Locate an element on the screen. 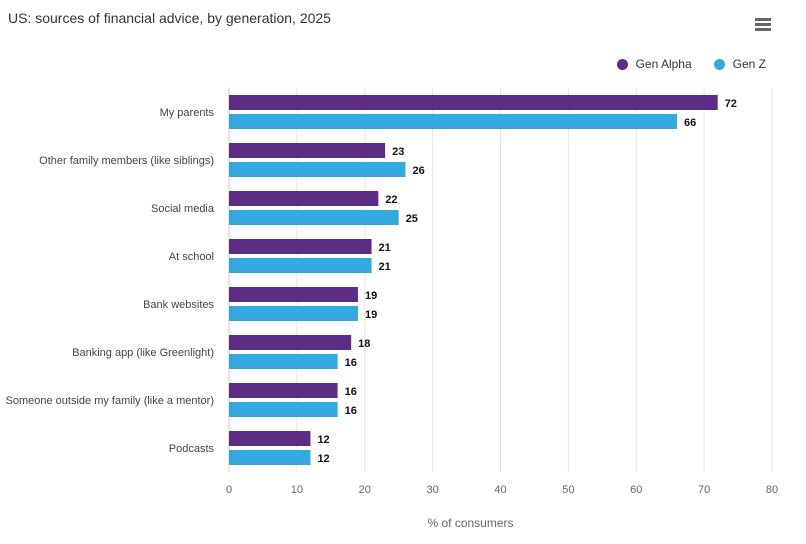  category-label: Social media is located at coordinates (183, 209).